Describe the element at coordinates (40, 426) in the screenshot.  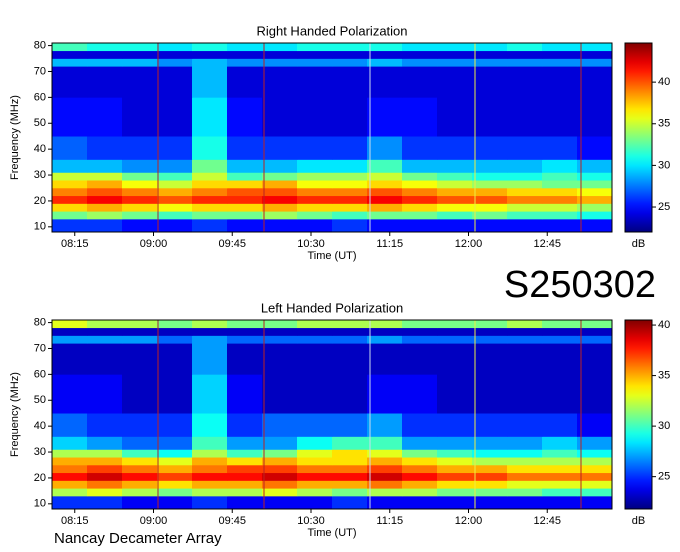
I see `y-tick-label: 40` at that location.